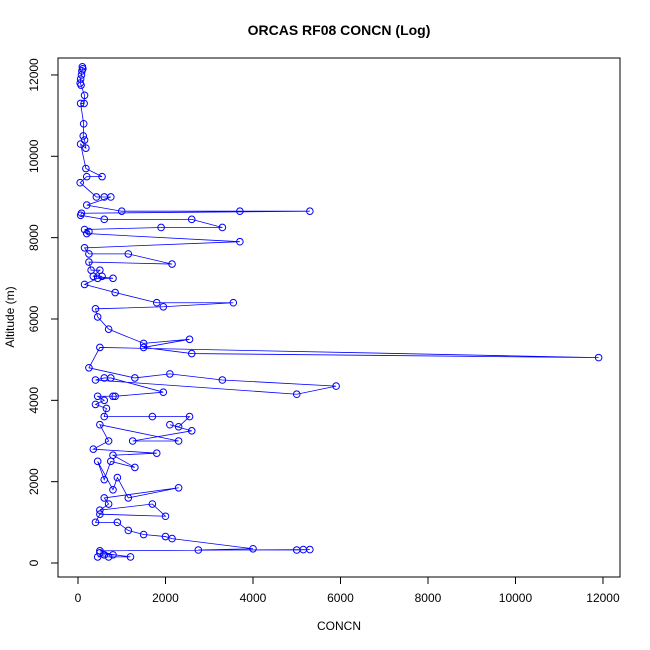  Describe the element at coordinates (34, 400) in the screenshot. I see `y-tick-label: 4000` at that location.